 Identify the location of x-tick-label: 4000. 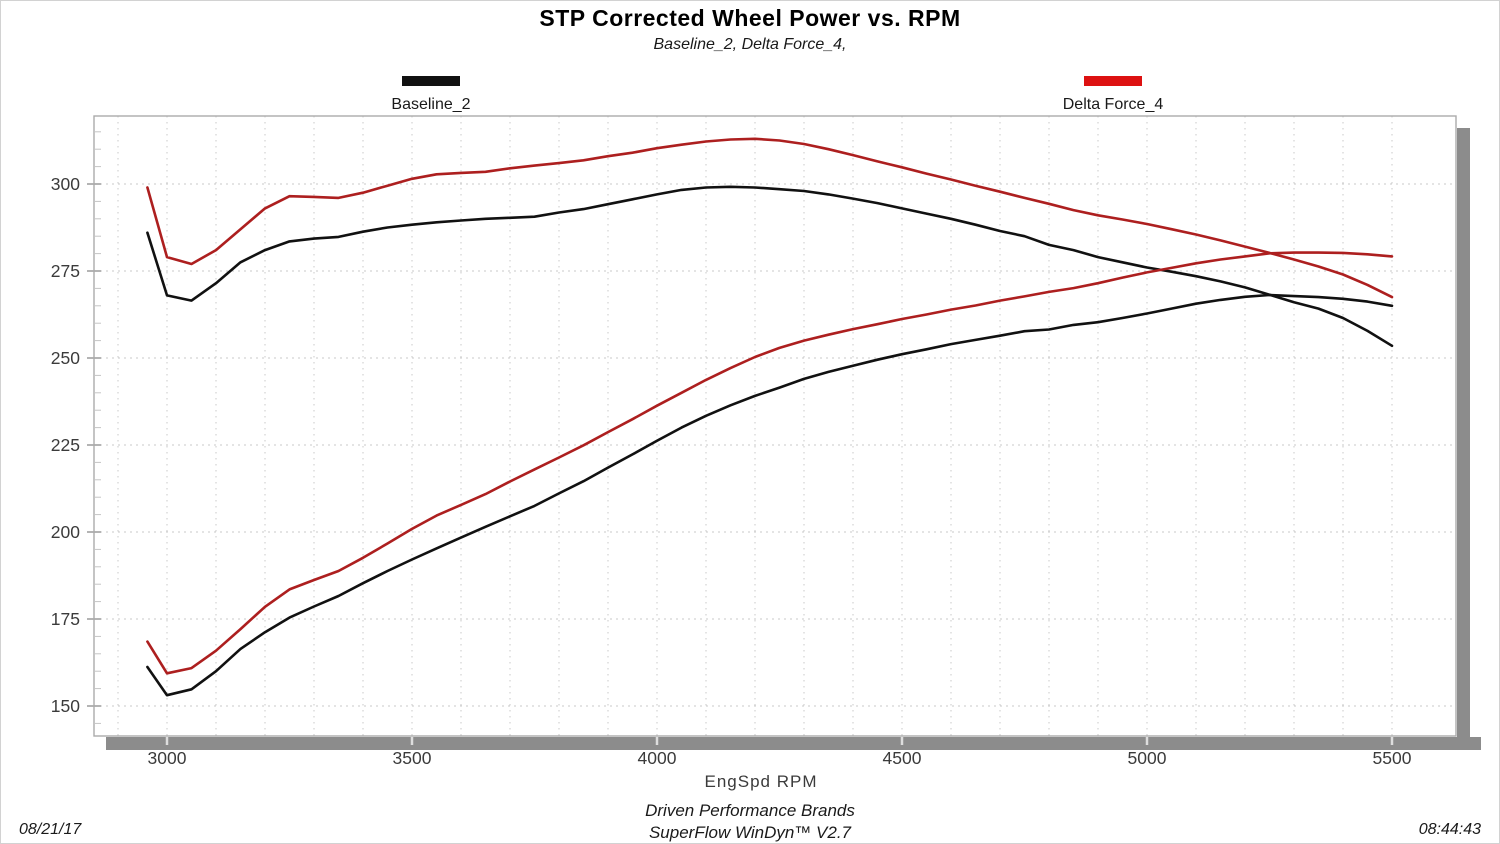
(657, 758).